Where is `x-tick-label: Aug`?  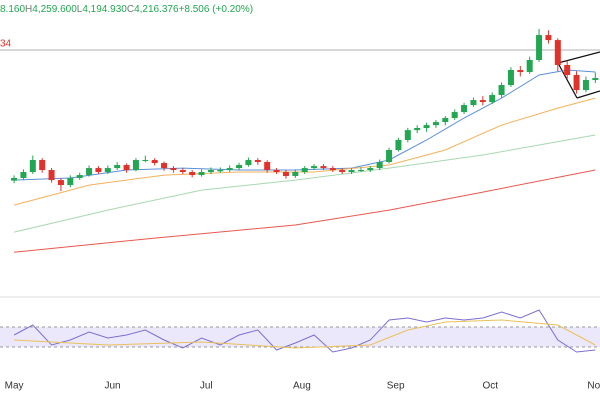 x-tick-label: Aug is located at coordinates (302, 386).